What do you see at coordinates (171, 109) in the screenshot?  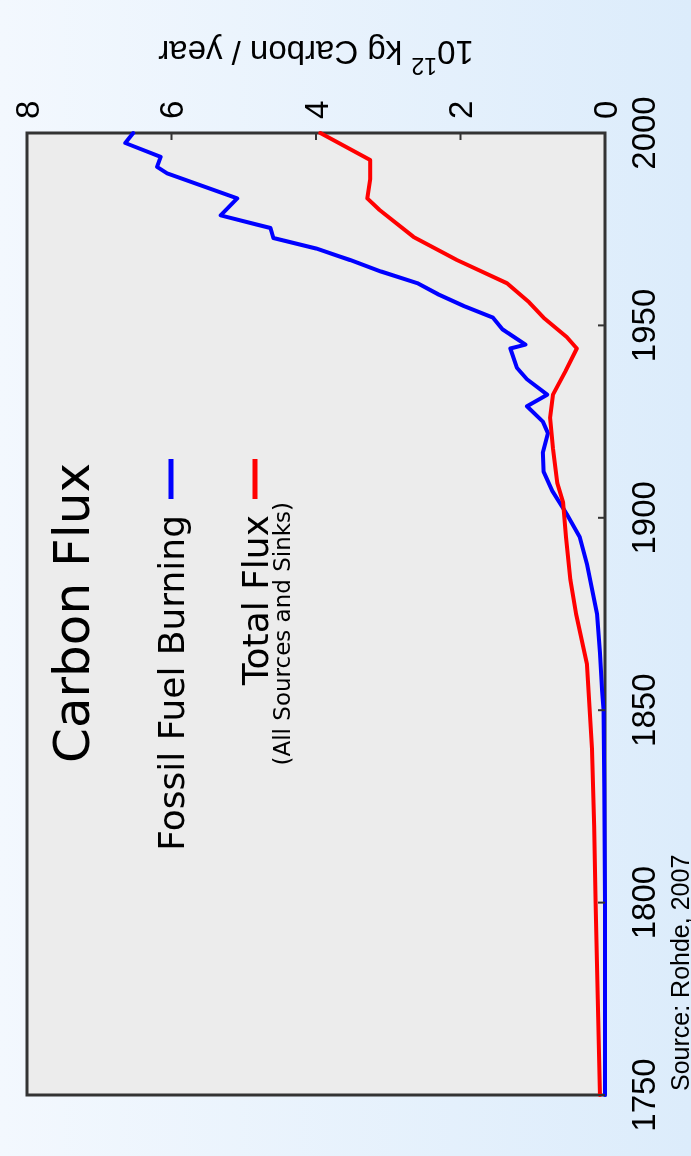 I see `x-tick-label: 6` at bounding box center [171, 109].